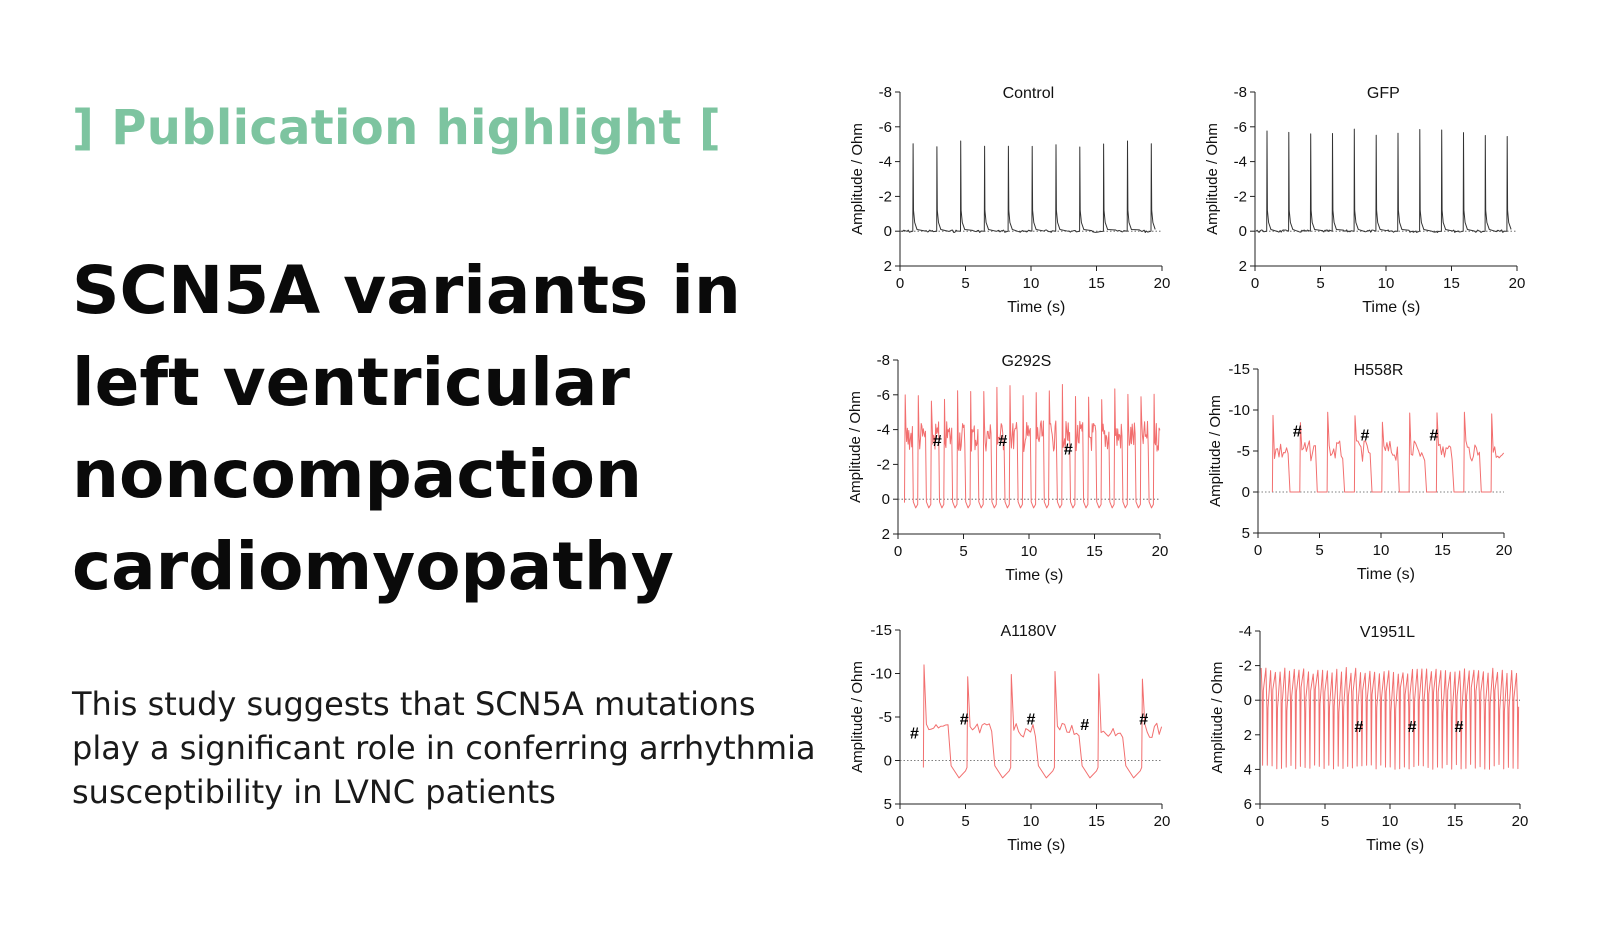  Describe the element at coordinates (888, 804) in the screenshot. I see `y-tick-label: 5` at that location.